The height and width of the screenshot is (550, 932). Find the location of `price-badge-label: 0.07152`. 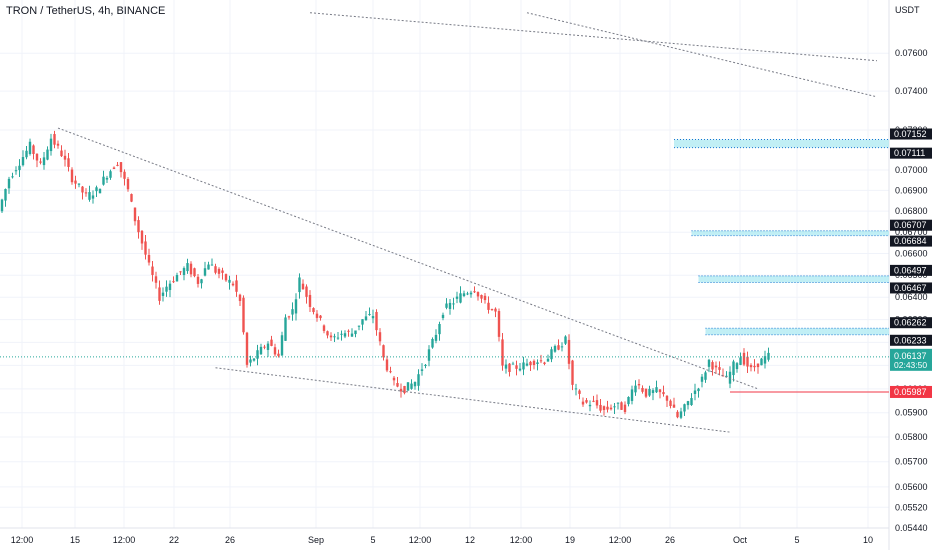

price-badge-label: 0.07152 is located at coordinates (910, 134).